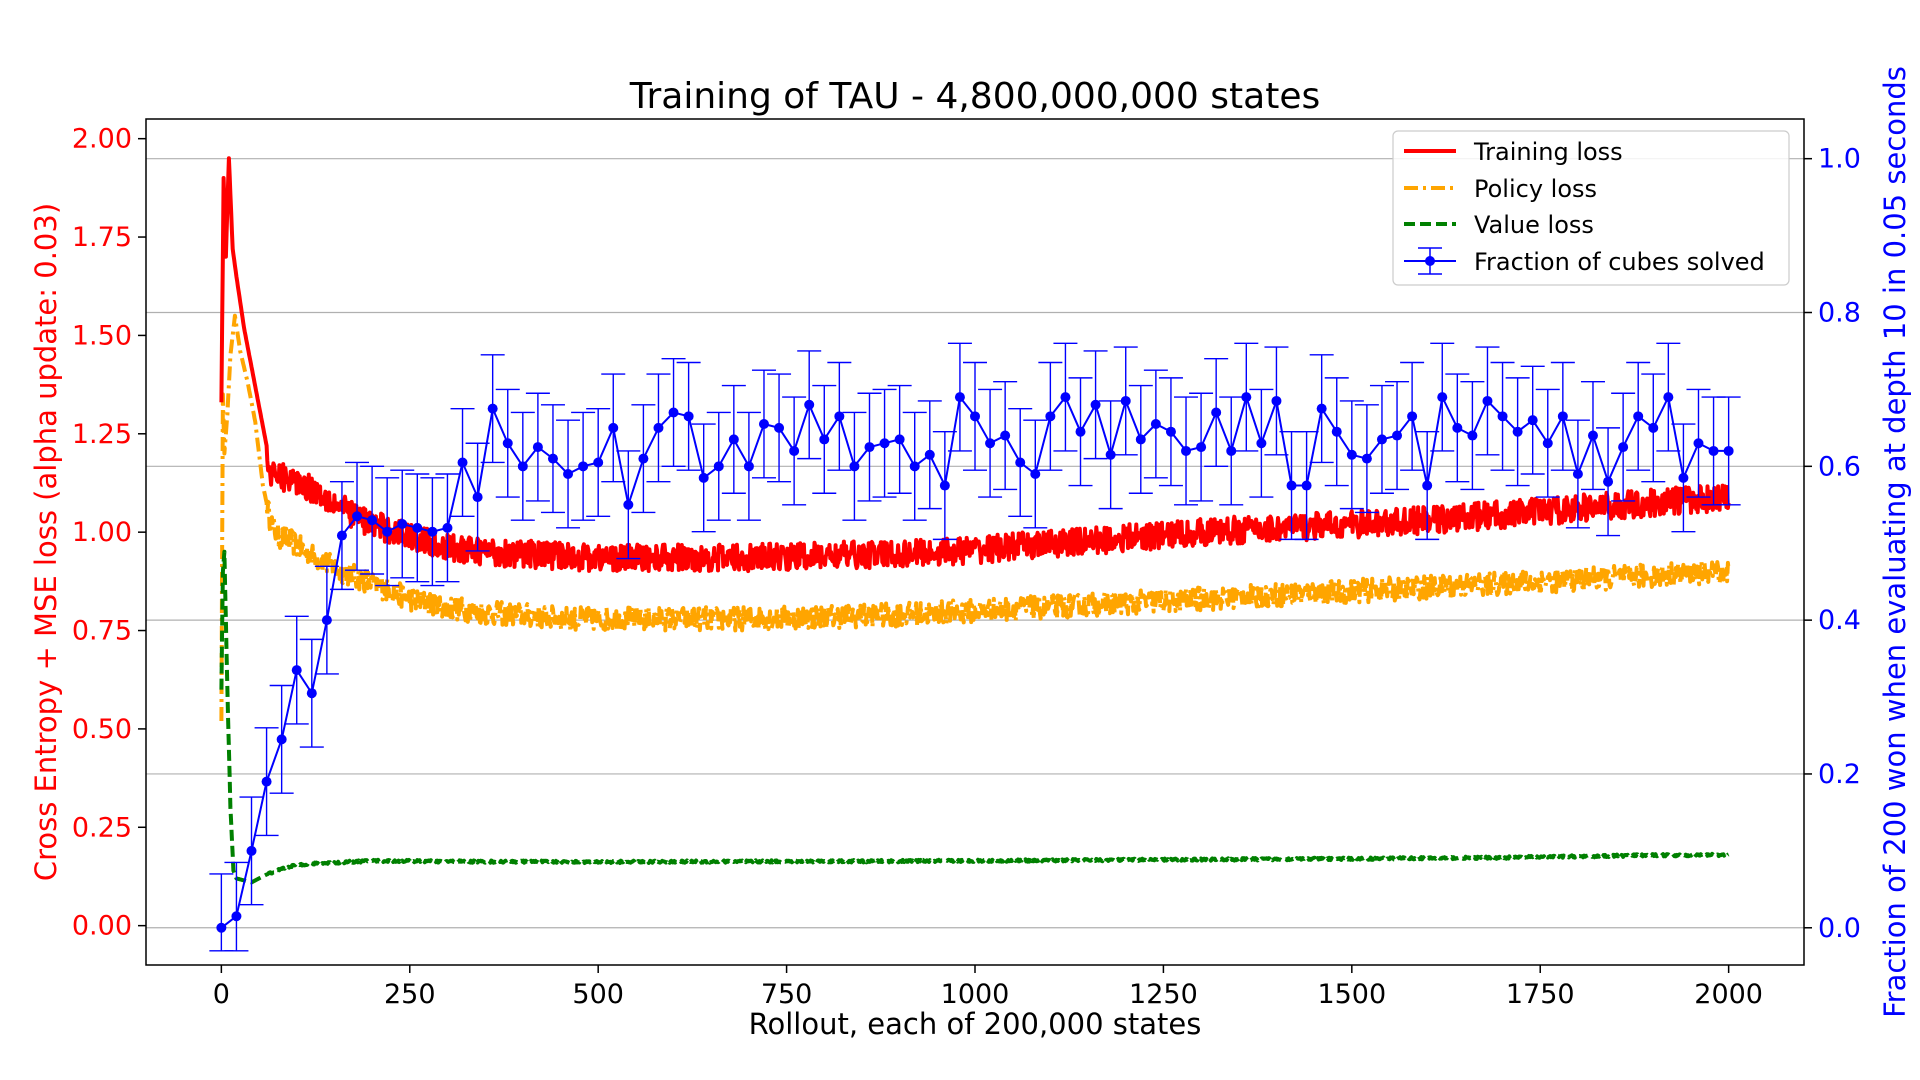 The image size is (1920, 1080). I want to click on y-right-tick-label: 0.2, so click(1839, 774).